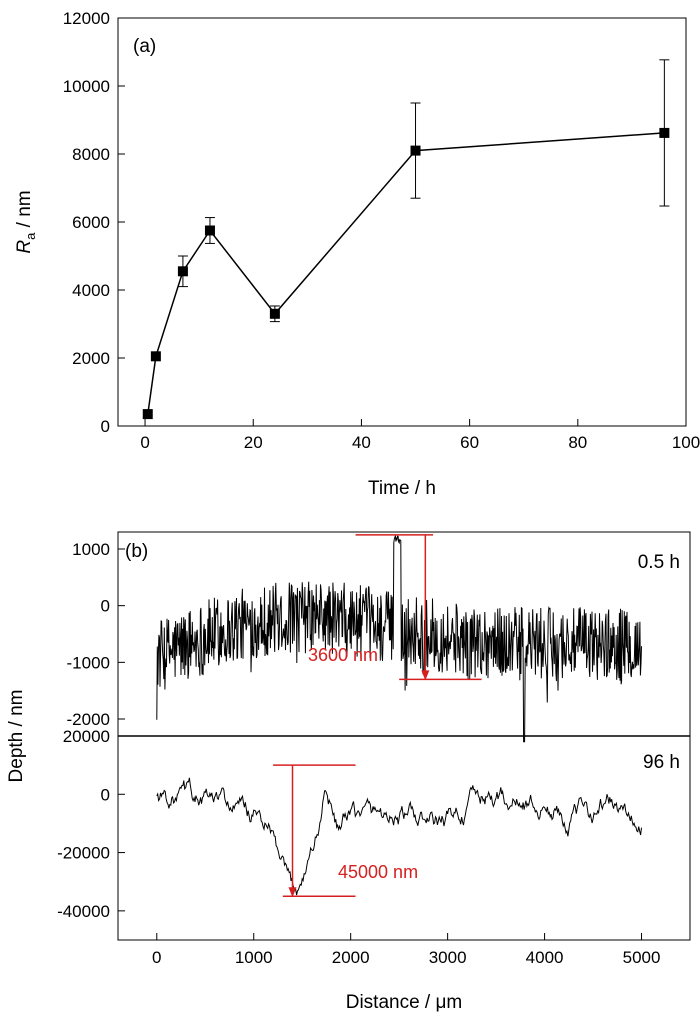 This screenshot has height=1023, width=700. I want to click on y-tick-label: 10000, so click(86, 86).